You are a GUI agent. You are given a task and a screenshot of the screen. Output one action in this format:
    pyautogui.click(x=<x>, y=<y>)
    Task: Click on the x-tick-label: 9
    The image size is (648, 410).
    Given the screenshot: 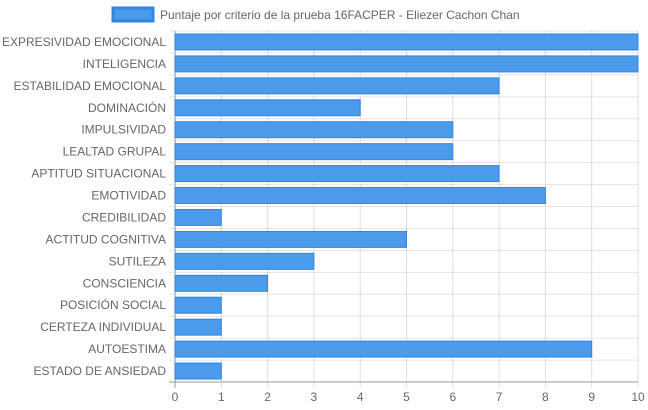 What is the action you would take?
    pyautogui.click(x=591, y=397)
    